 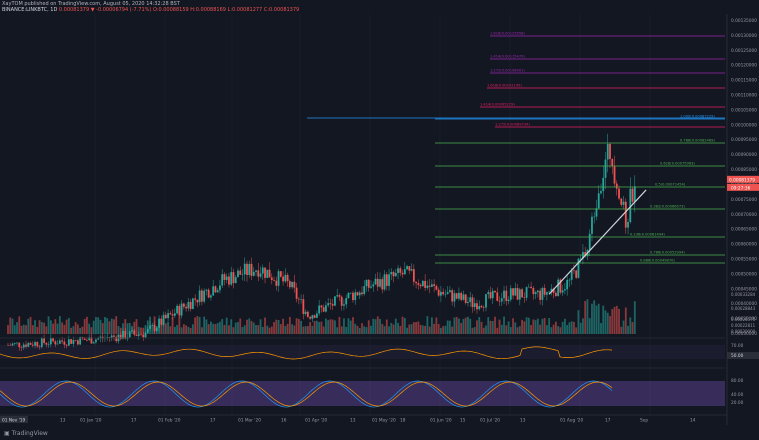 What do you see at coordinates (497, 105) in the screenshot?
I see `fib-label-f1414: 1.414(0.00095229)` at bounding box center [497, 105].